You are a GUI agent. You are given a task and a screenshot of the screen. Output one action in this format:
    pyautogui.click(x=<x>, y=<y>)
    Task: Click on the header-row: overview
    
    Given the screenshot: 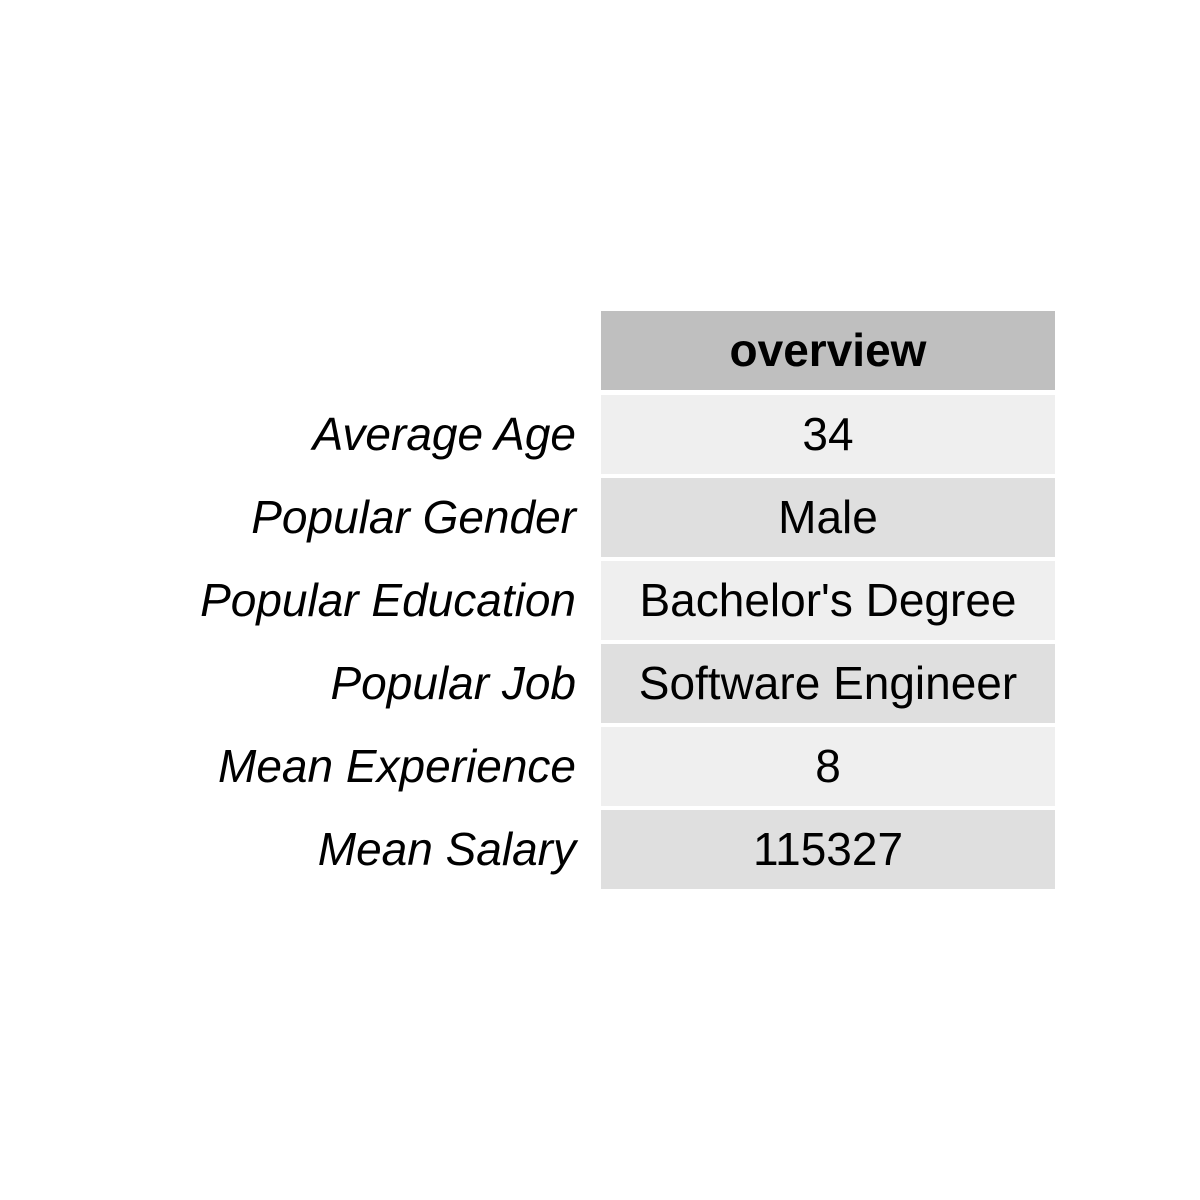 What is the action you would take?
    pyautogui.click(x=600, y=350)
    